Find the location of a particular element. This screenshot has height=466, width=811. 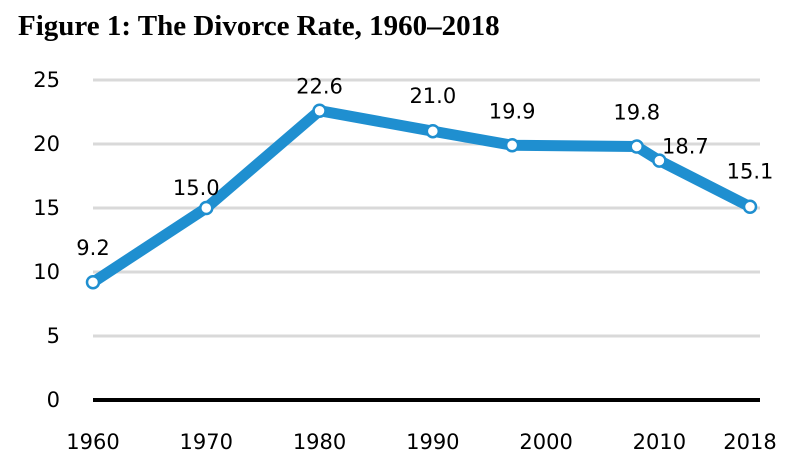

x-tick-label: 1960 is located at coordinates (92, 442).